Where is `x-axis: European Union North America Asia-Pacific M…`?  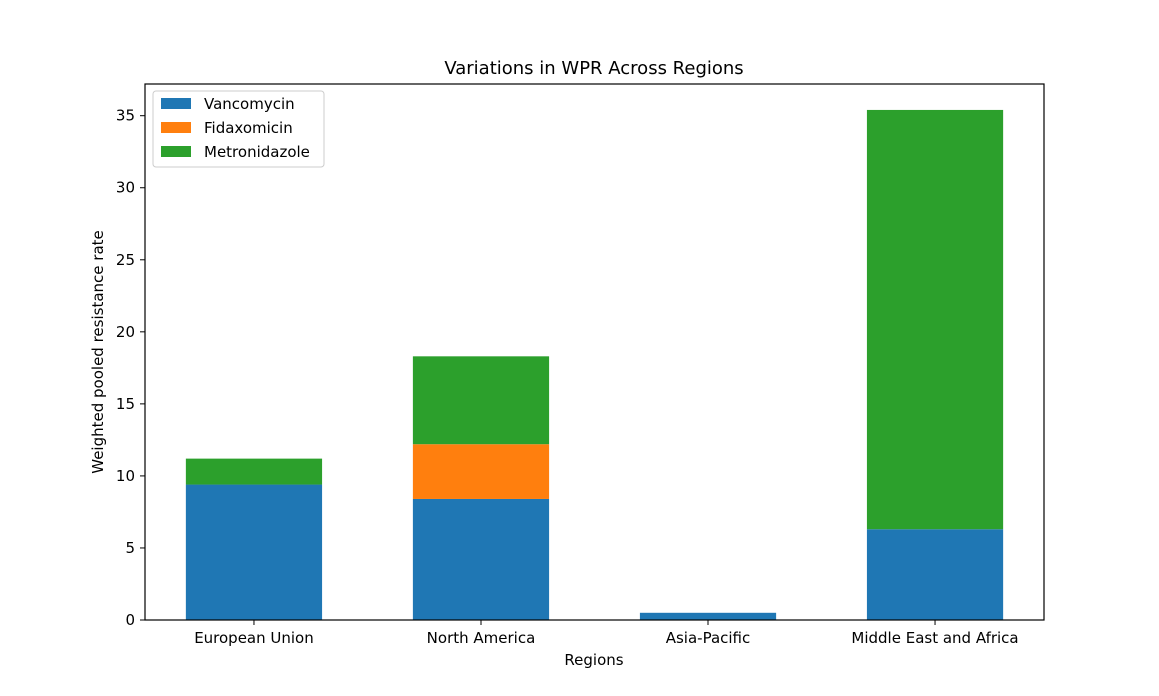 x-axis: European Union North America Asia-Pacific M… is located at coordinates (606, 633).